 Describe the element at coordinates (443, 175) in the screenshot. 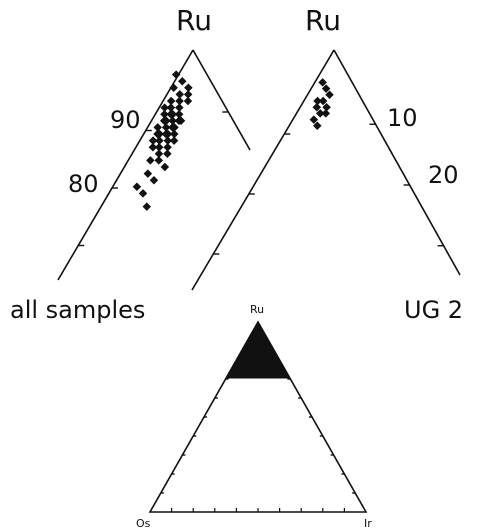

I see `tick-label-20: 20` at that location.